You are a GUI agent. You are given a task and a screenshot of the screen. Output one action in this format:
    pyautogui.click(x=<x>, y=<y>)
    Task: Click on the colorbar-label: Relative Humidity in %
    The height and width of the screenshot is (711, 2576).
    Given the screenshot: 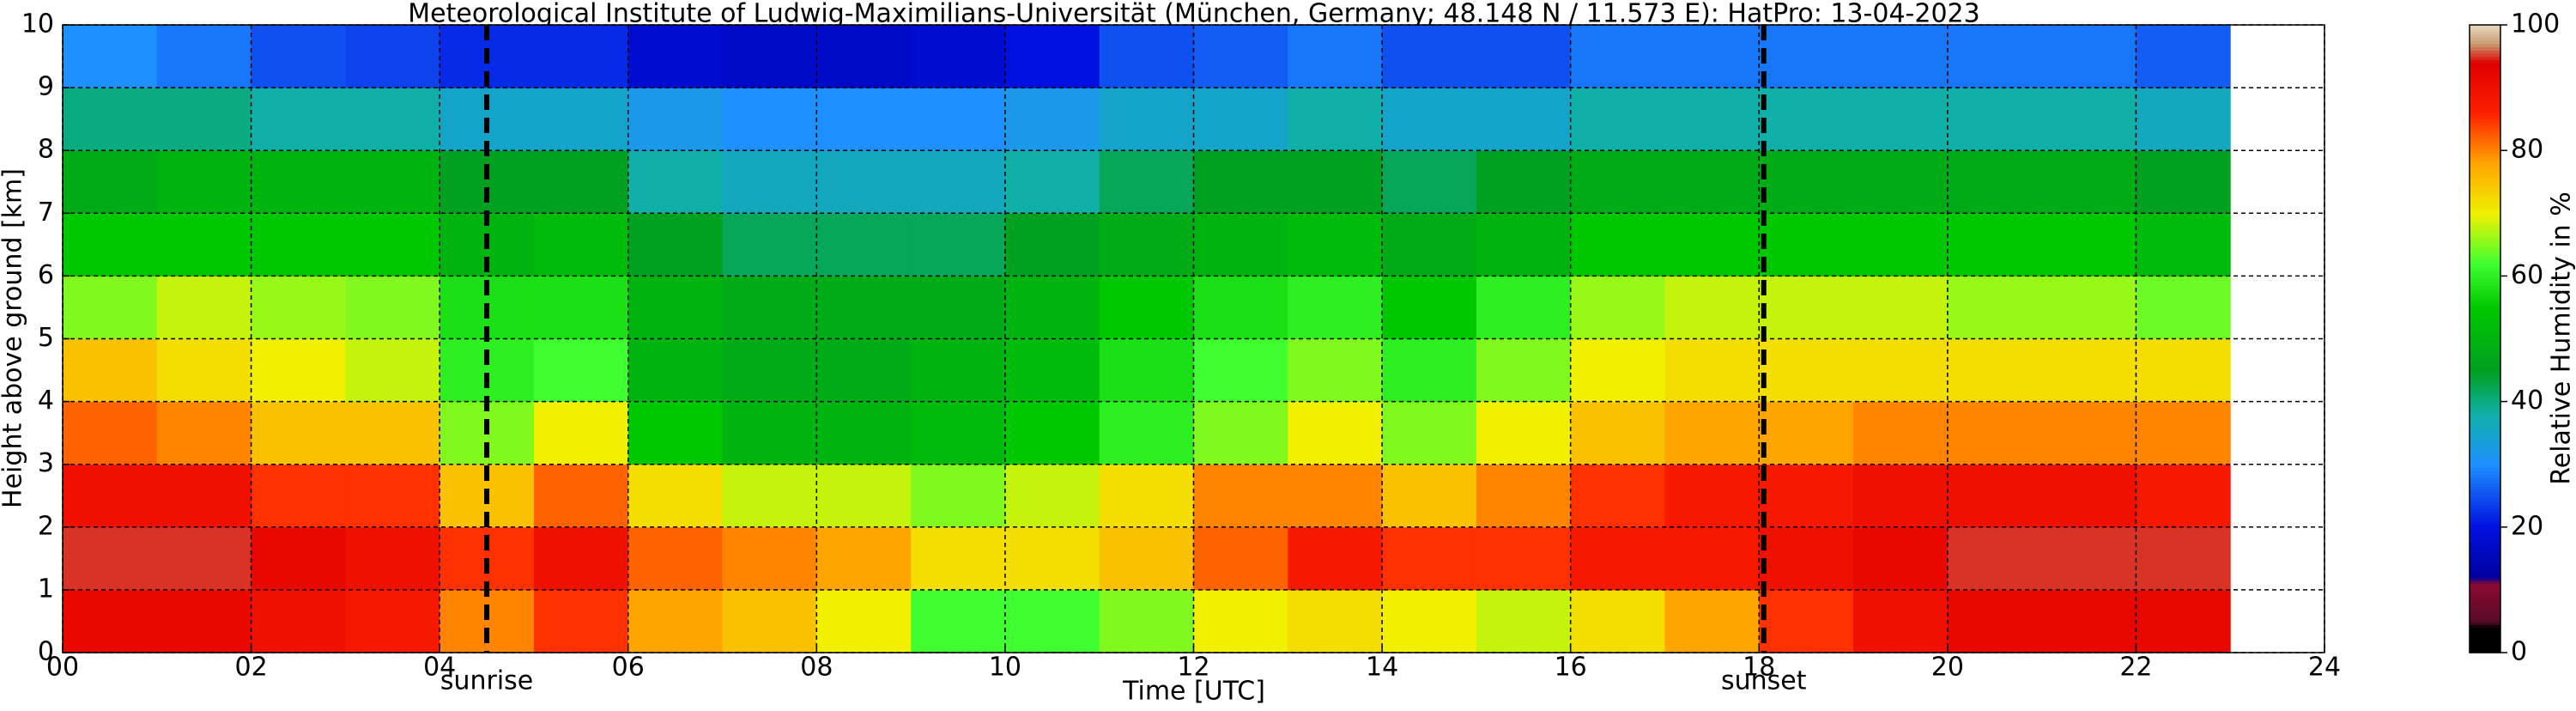 What is the action you would take?
    pyautogui.click(x=2561, y=337)
    